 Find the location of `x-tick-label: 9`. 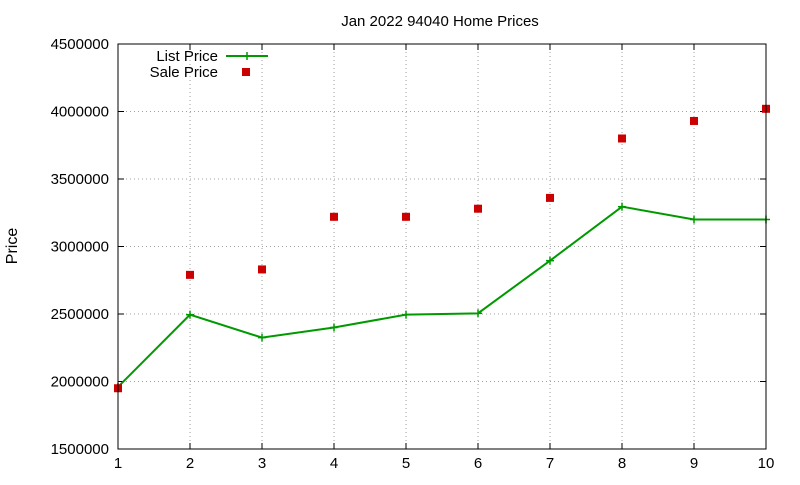

x-tick-label: 9 is located at coordinates (694, 463).